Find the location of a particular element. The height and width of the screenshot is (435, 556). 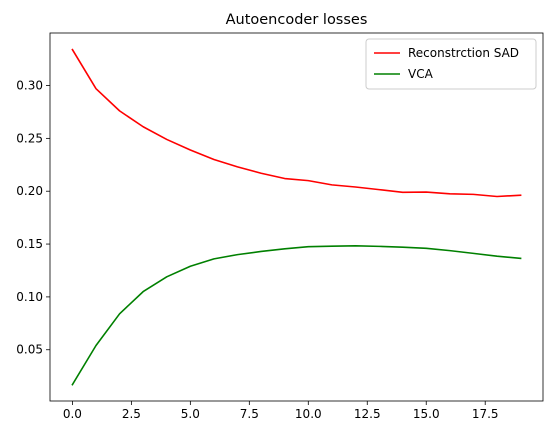

legend: Reconstrction SAD VCA is located at coordinates (451, 64).